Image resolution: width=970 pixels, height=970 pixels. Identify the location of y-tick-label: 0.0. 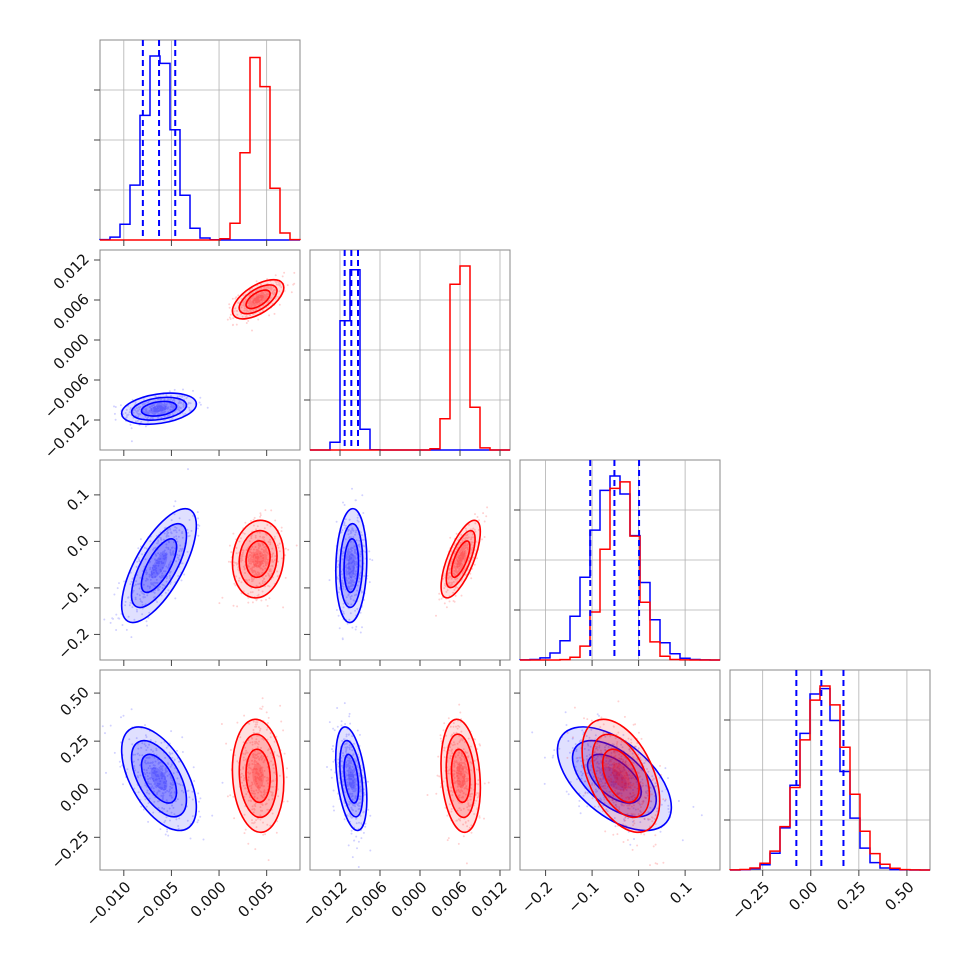
(78, 546).